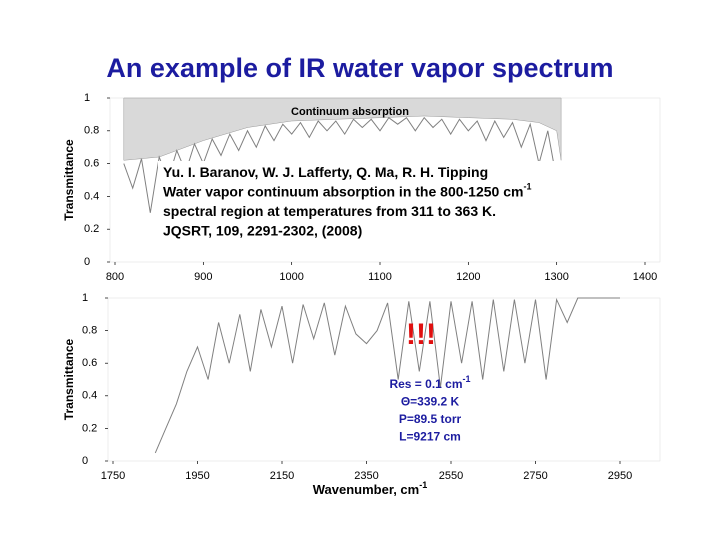  Describe the element at coordinates (468, 277) in the screenshot. I see `x-tick-label: 1200` at that location.